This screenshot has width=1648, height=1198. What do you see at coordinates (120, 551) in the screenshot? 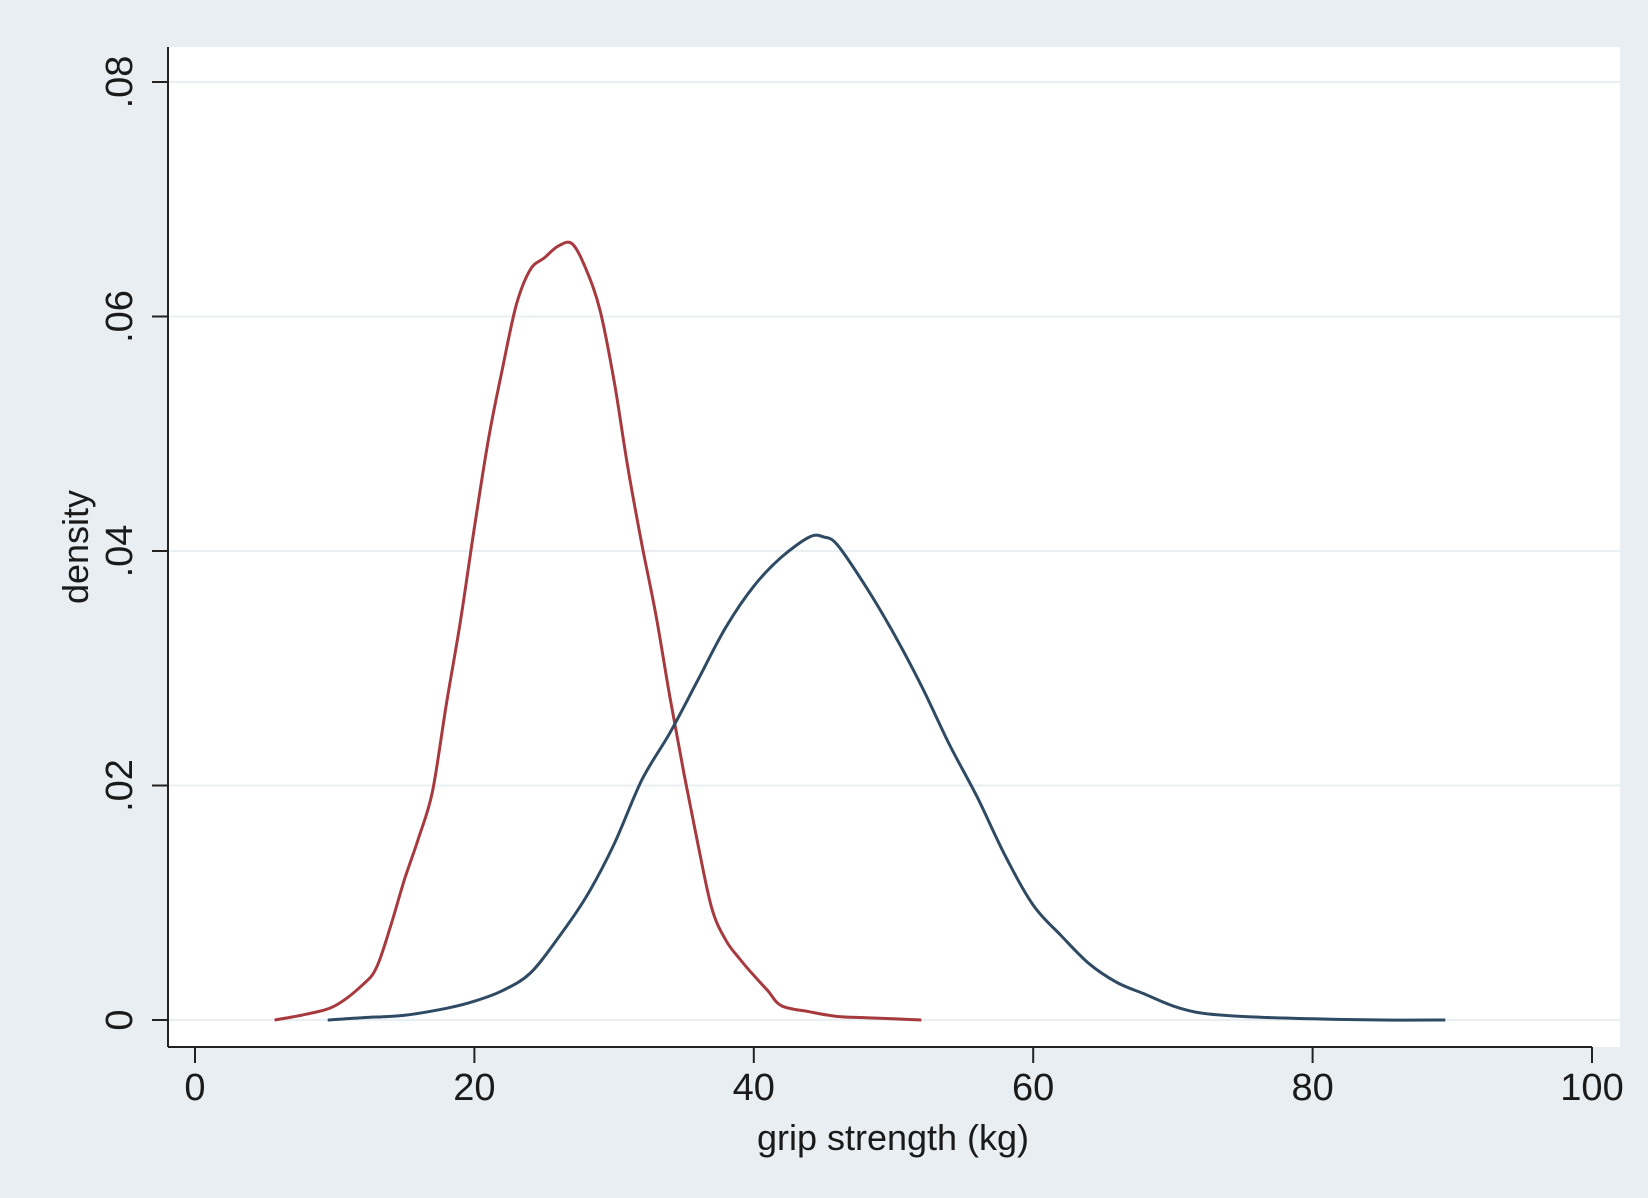
I see `y-tick-label: .04` at bounding box center [120, 551].